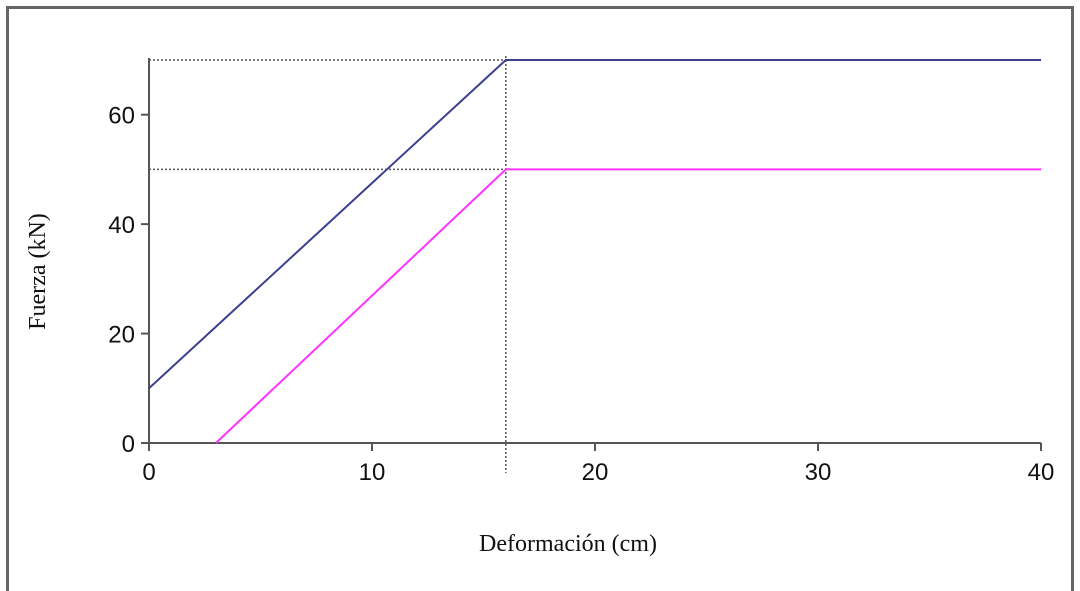 The width and height of the screenshot is (1080, 591). What do you see at coordinates (1041, 472) in the screenshot?
I see `x-tick-label: 40` at bounding box center [1041, 472].